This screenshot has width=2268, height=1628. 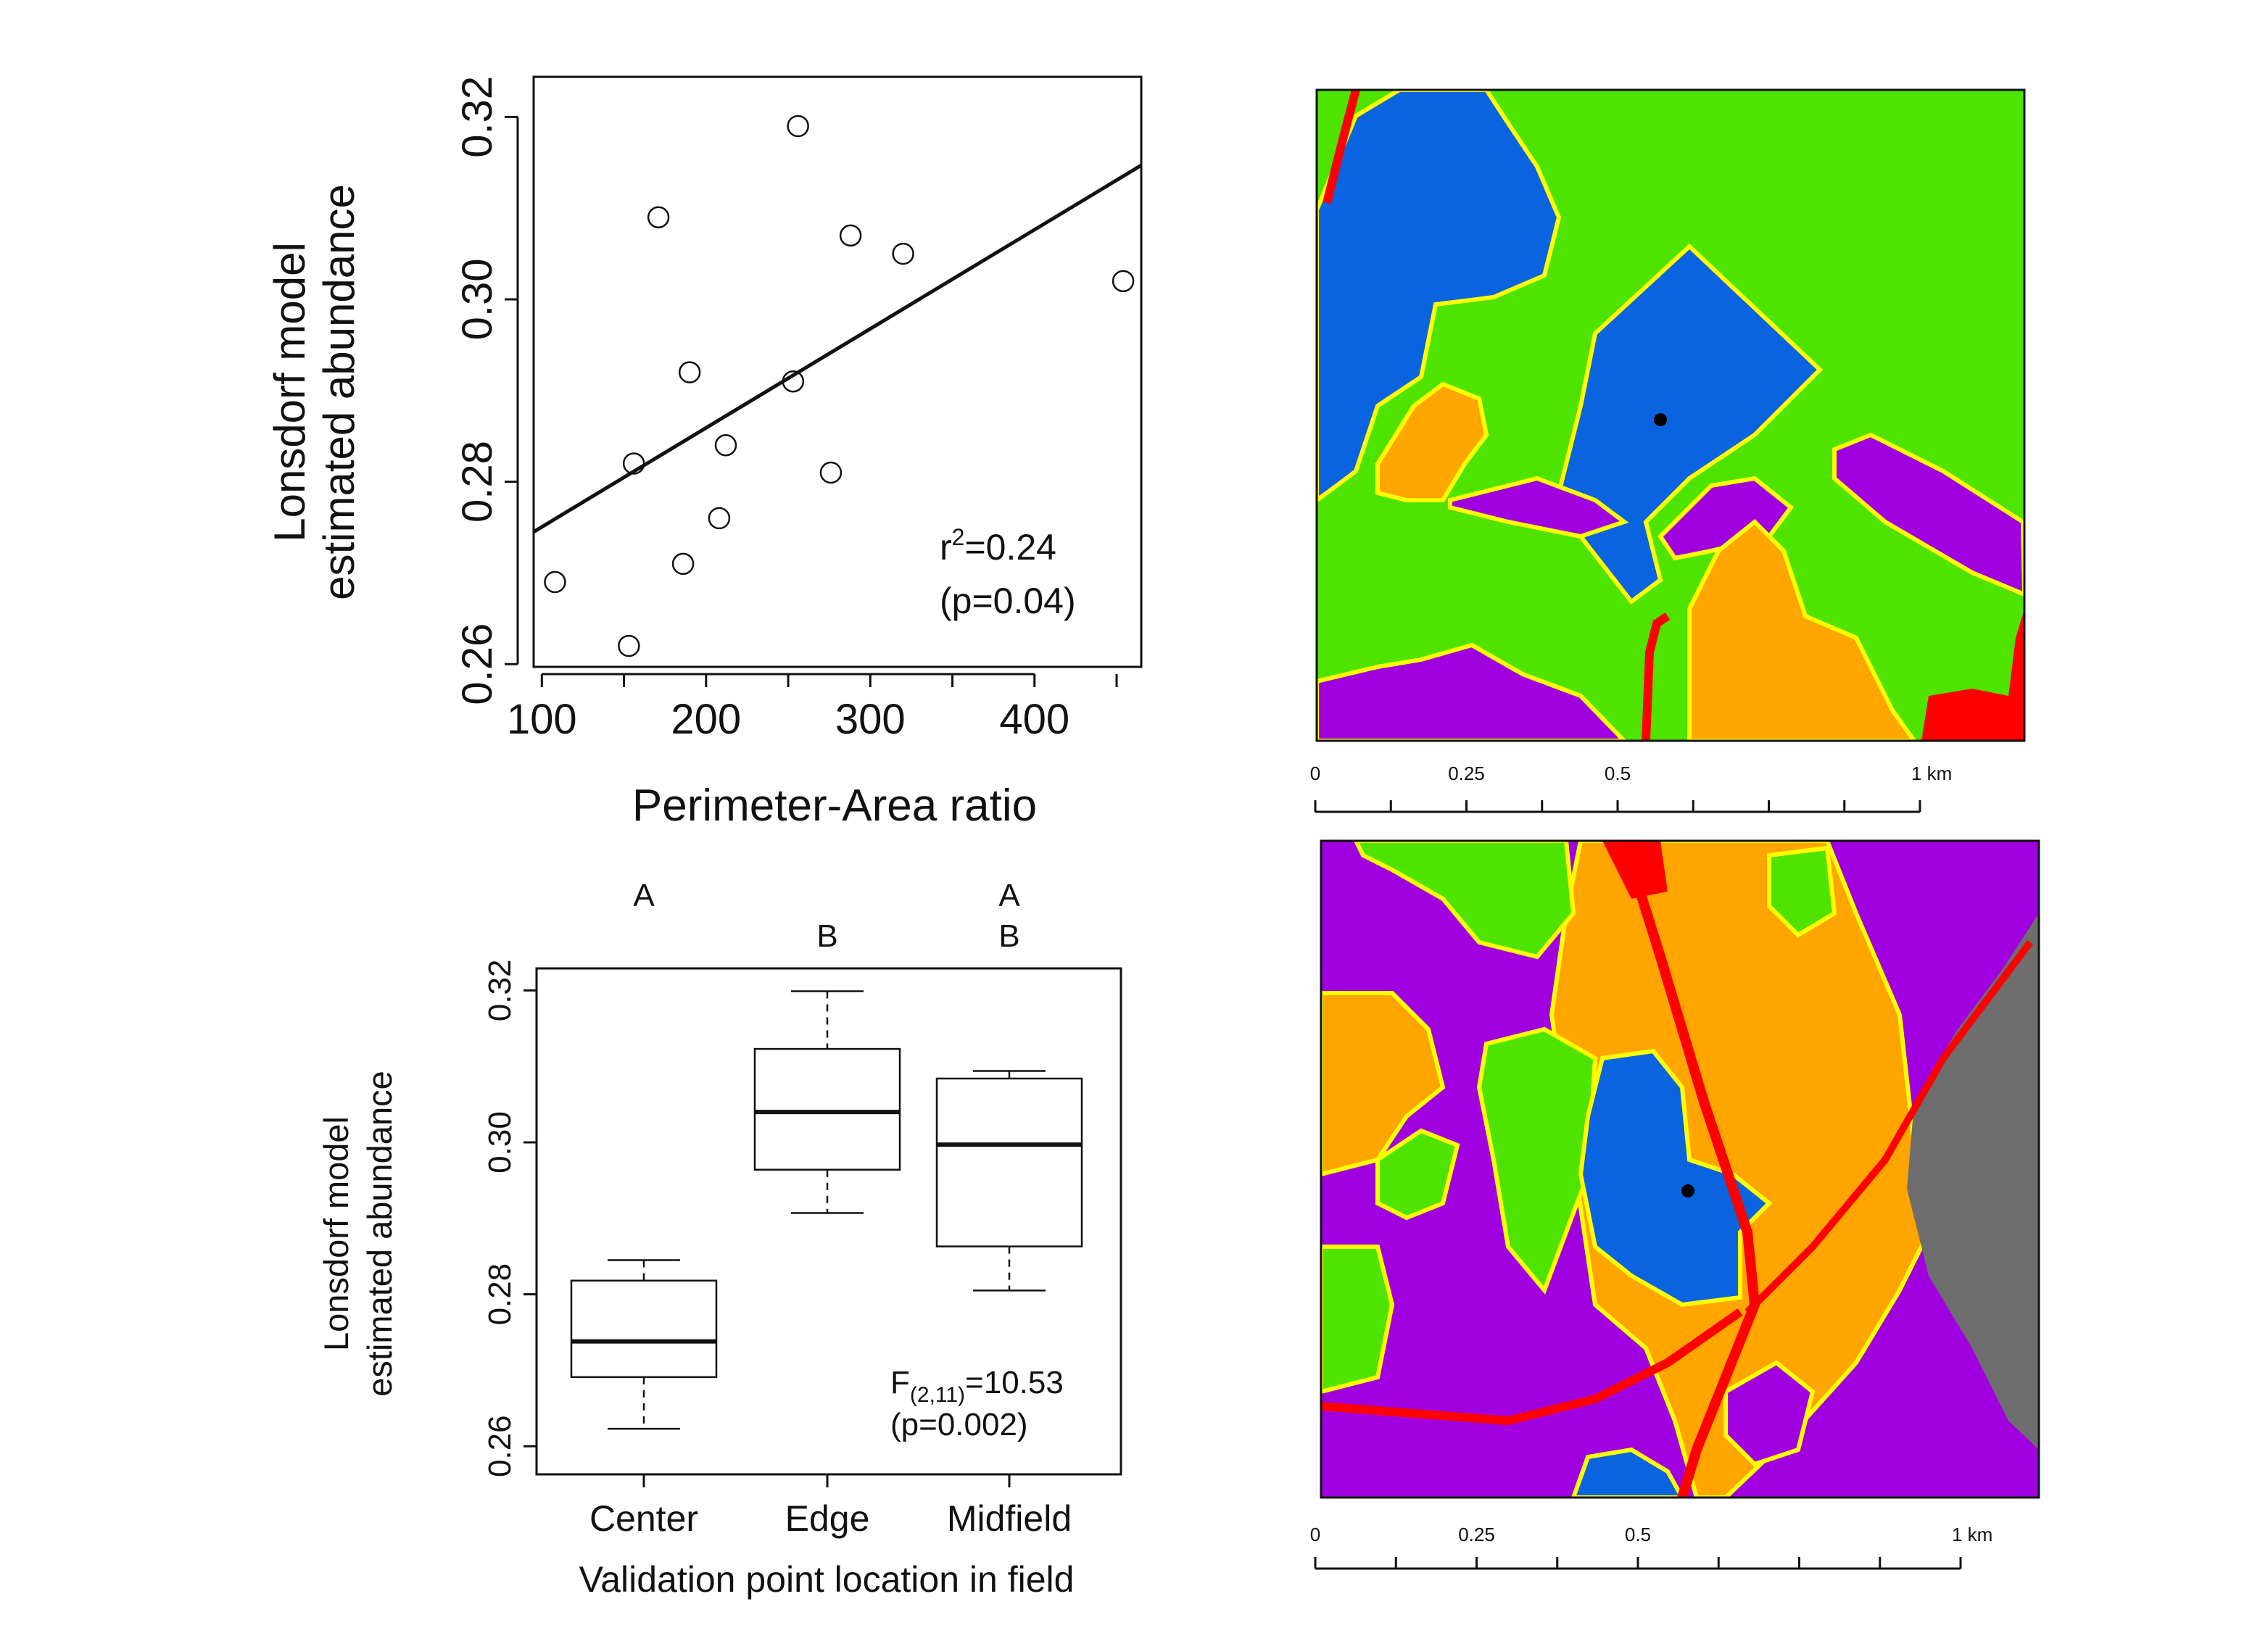 I want to click on boxplot-y-axis-label-line1: Lonsdorf model, so click(x=336, y=1233).